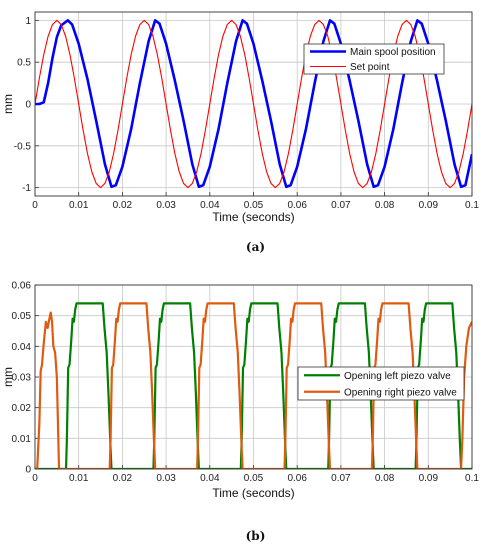 The height and width of the screenshot is (550, 486). I want to click on y-tick-label: -1, so click(26, 188).